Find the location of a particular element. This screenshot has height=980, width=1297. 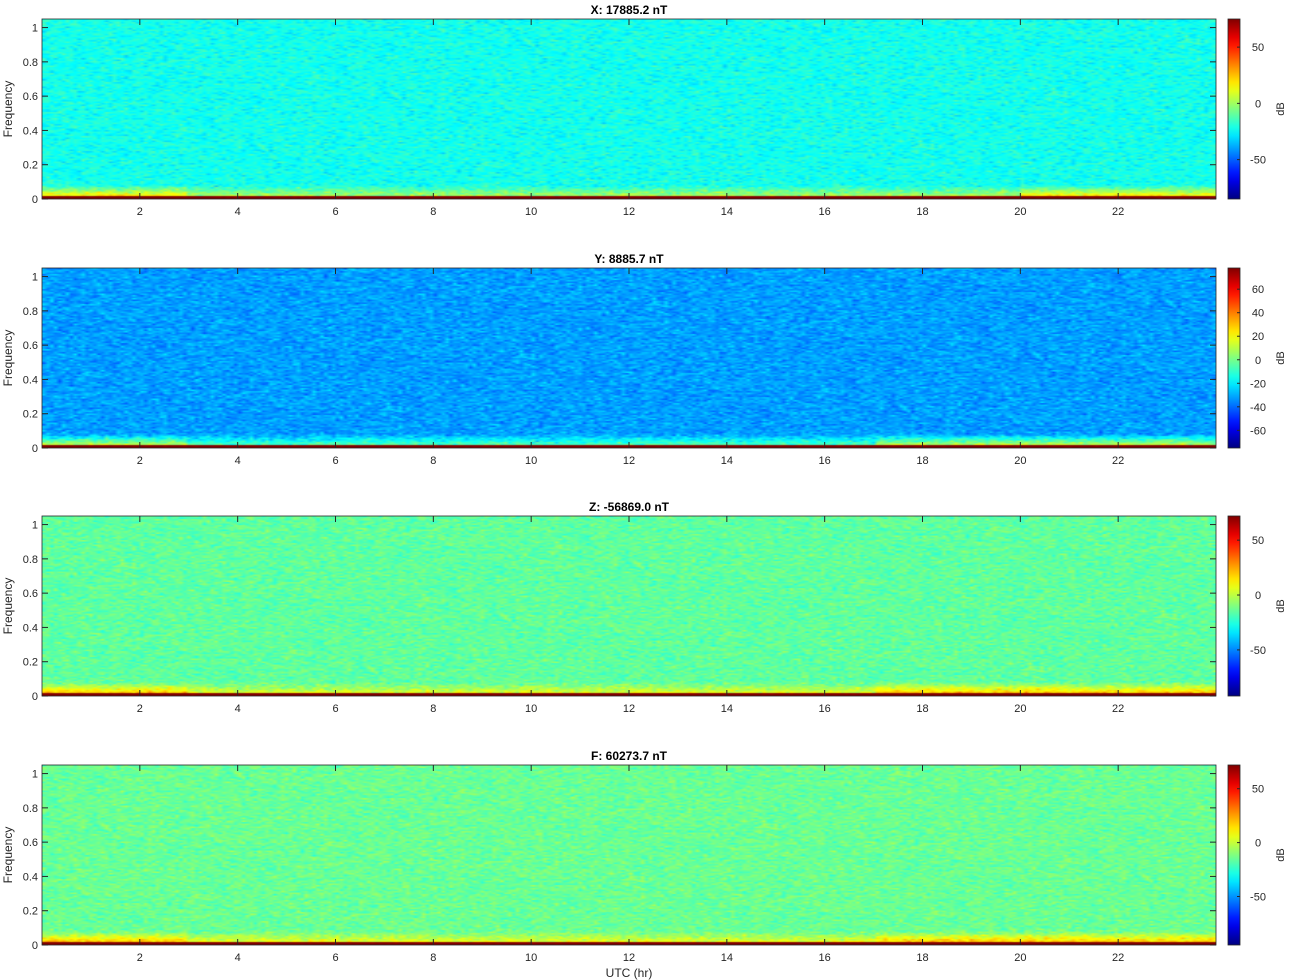

panel-title: Y: 8885.7 nT is located at coordinates (629, 259).